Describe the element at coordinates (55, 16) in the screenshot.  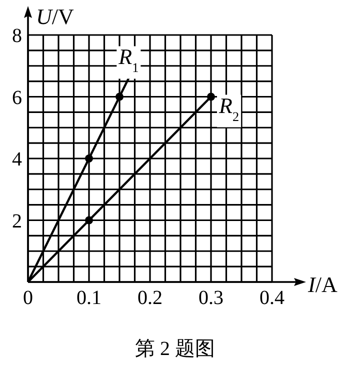
I see `ylabel: U/V` at that location.